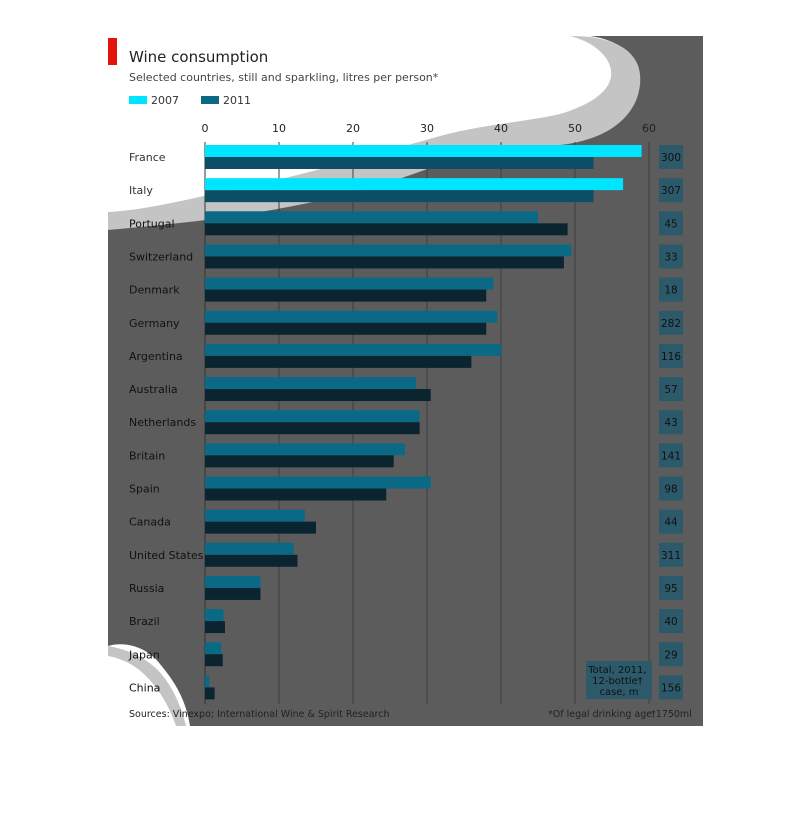  Describe the element at coordinates (153, 389) in the screenshot. I see `category-label: Australia` at that location.